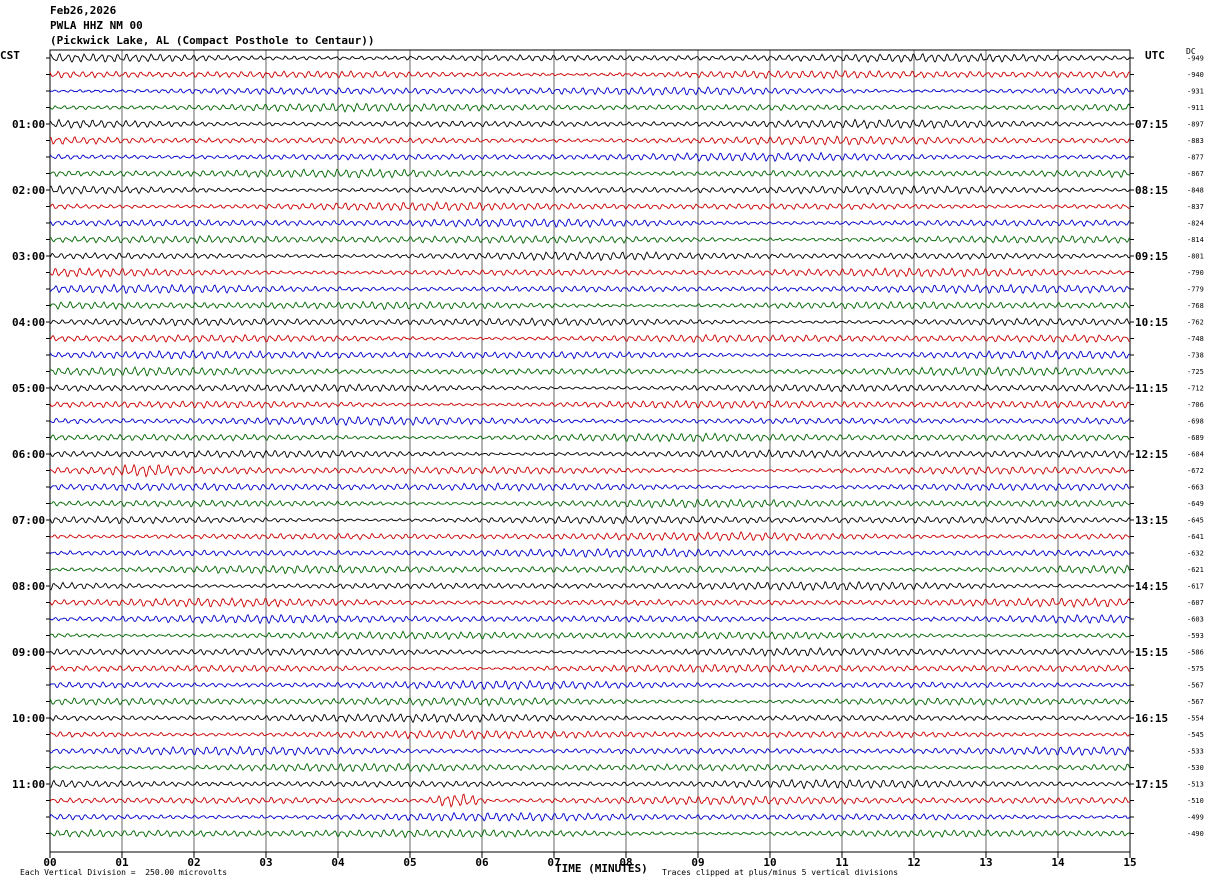 The width and height of the screenshot is (1210, 886). Describe the element at coordinates (1151, 784) in the screenshot. I see `utc-hour-label: 17:15` at that location.